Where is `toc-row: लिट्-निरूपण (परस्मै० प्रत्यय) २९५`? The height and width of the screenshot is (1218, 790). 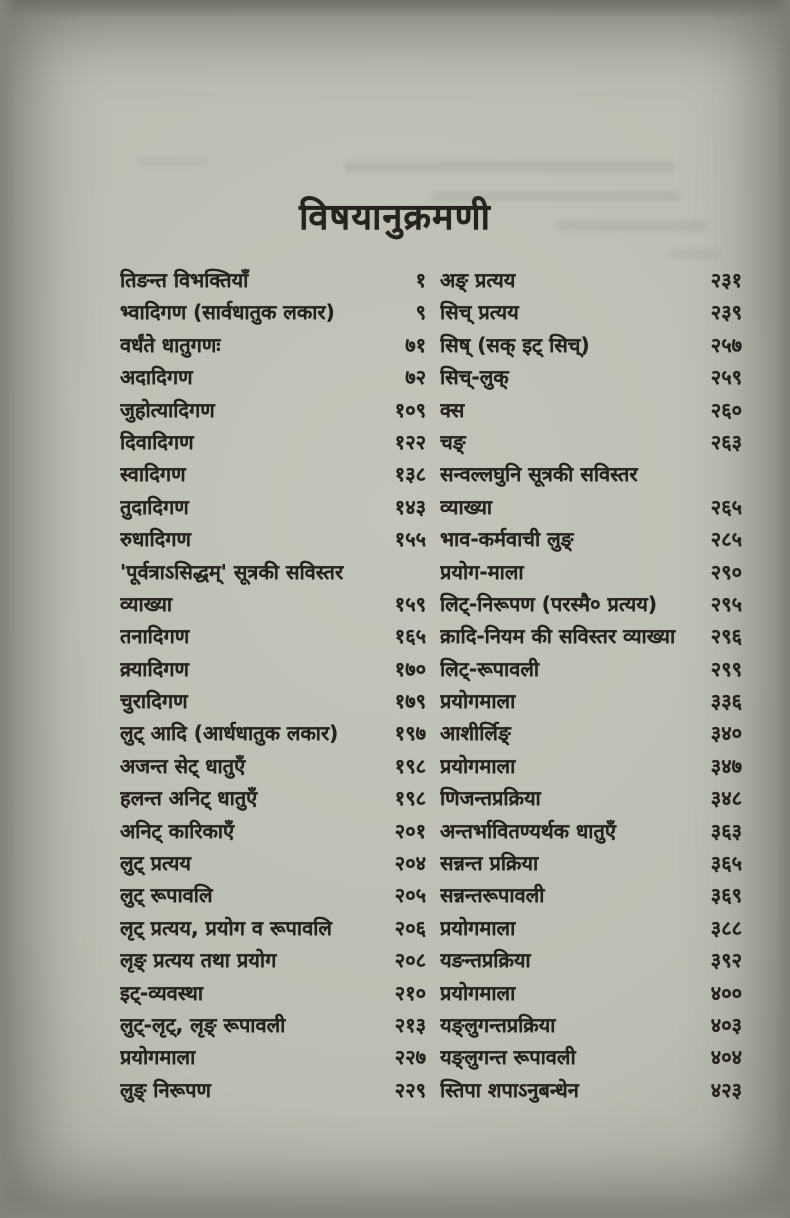
toc-row: लिट्-निरूपण (परस्मै० प्रत्यय) २९५ is located at coordinates (591, 606).